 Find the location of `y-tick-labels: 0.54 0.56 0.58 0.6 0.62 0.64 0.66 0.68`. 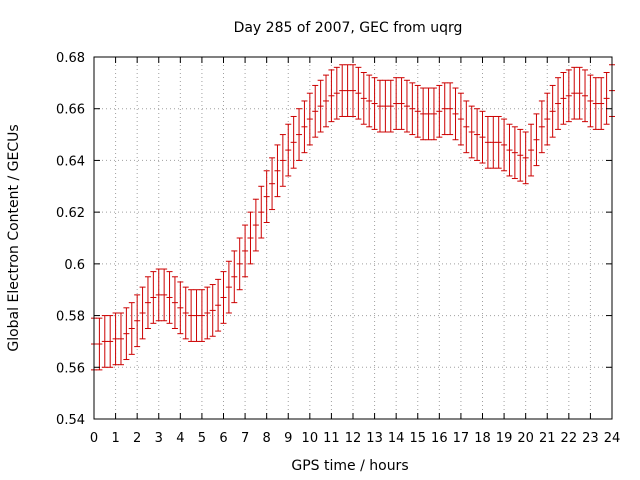

y-tick-labels: 0.54 0.56 0.58 0.6 0.62 0.64 0.66 0.68 is located at coordinates (70, 239).